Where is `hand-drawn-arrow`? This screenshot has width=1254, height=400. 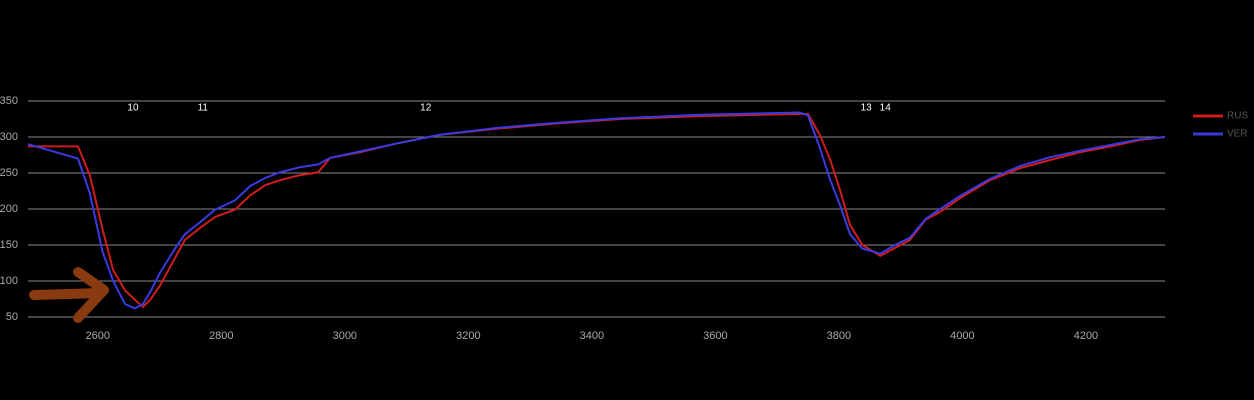
hand-drawn-arrow is located at coordinates (69, 295).